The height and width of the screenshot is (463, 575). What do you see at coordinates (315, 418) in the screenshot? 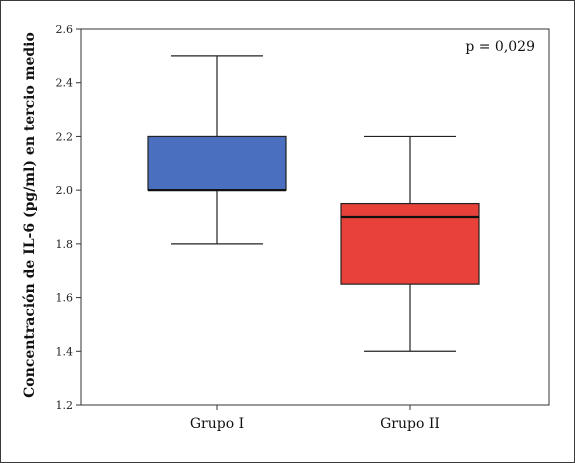
I see `x-axis: Grupo I Grupo II` at bounding box center [315, 418].